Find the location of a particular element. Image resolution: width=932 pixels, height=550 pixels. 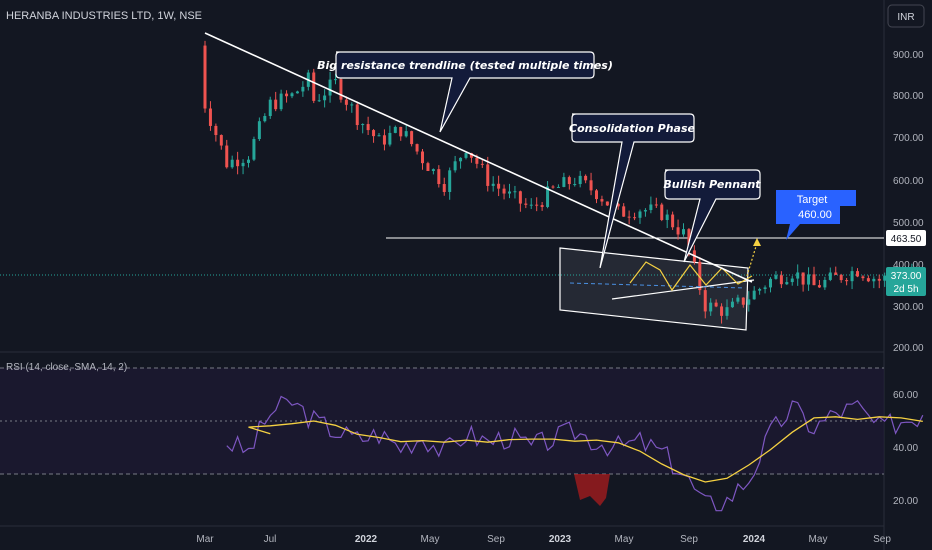

time-tick: 2022 is located at coordinates (366, 539).